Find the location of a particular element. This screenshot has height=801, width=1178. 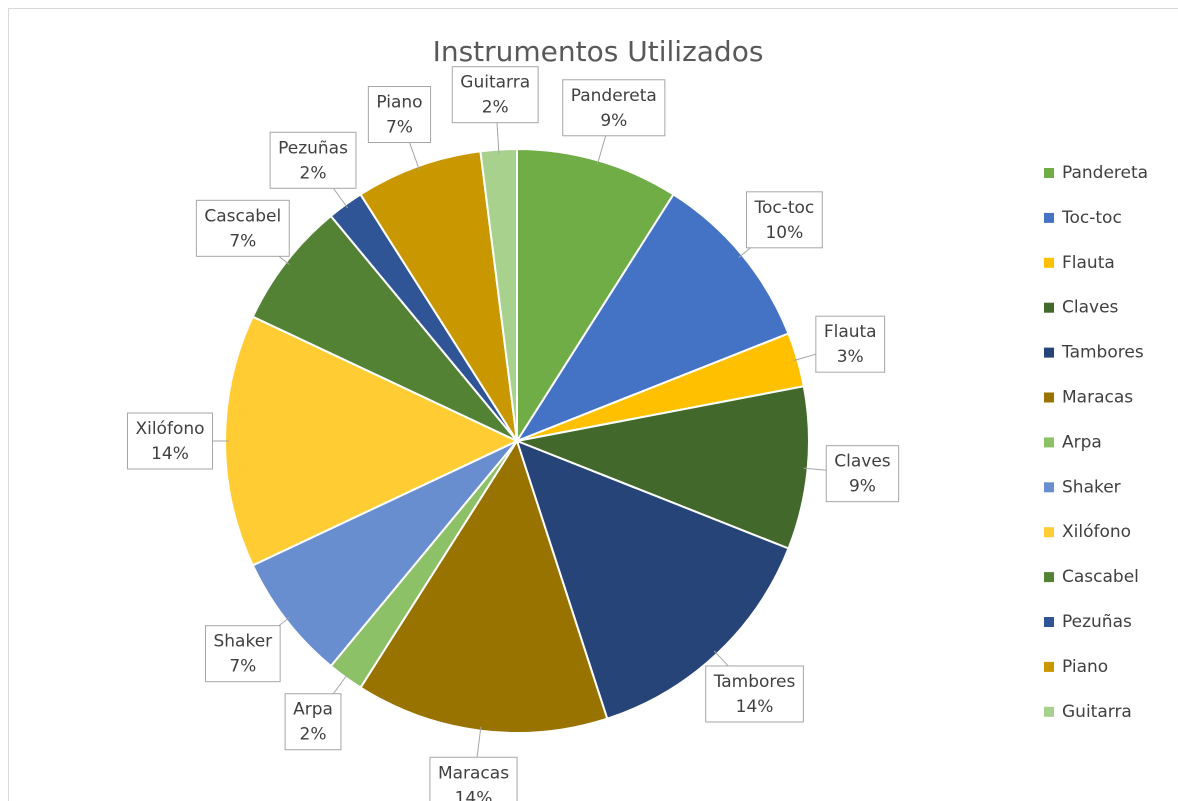

label-category: Arpa is located at coordinates (313, 710).